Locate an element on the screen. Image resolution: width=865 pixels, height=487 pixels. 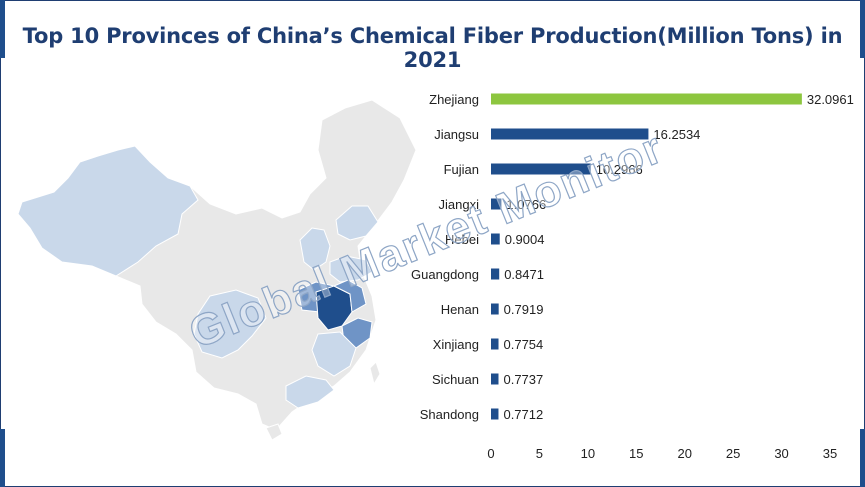
map-region-xinjiang is located at coordinates (108, 211).